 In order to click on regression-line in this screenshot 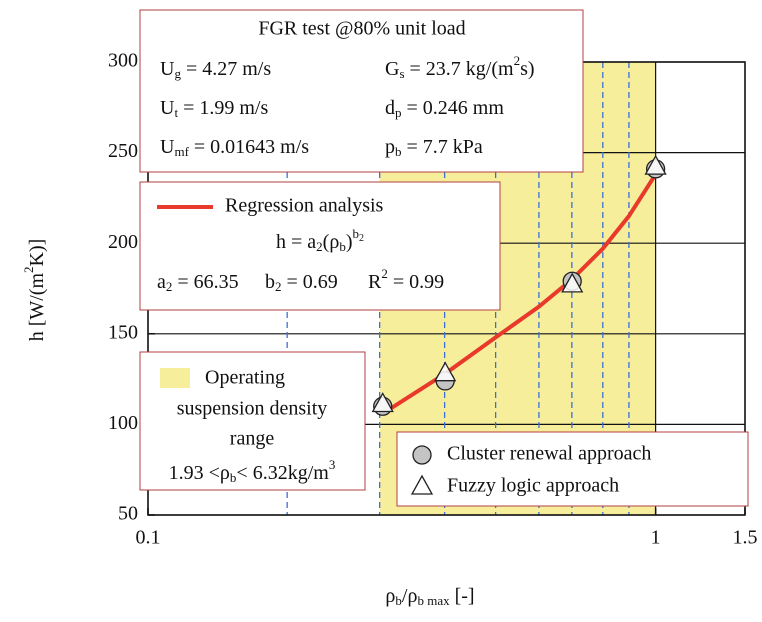, I will do `click(519, 294)`.